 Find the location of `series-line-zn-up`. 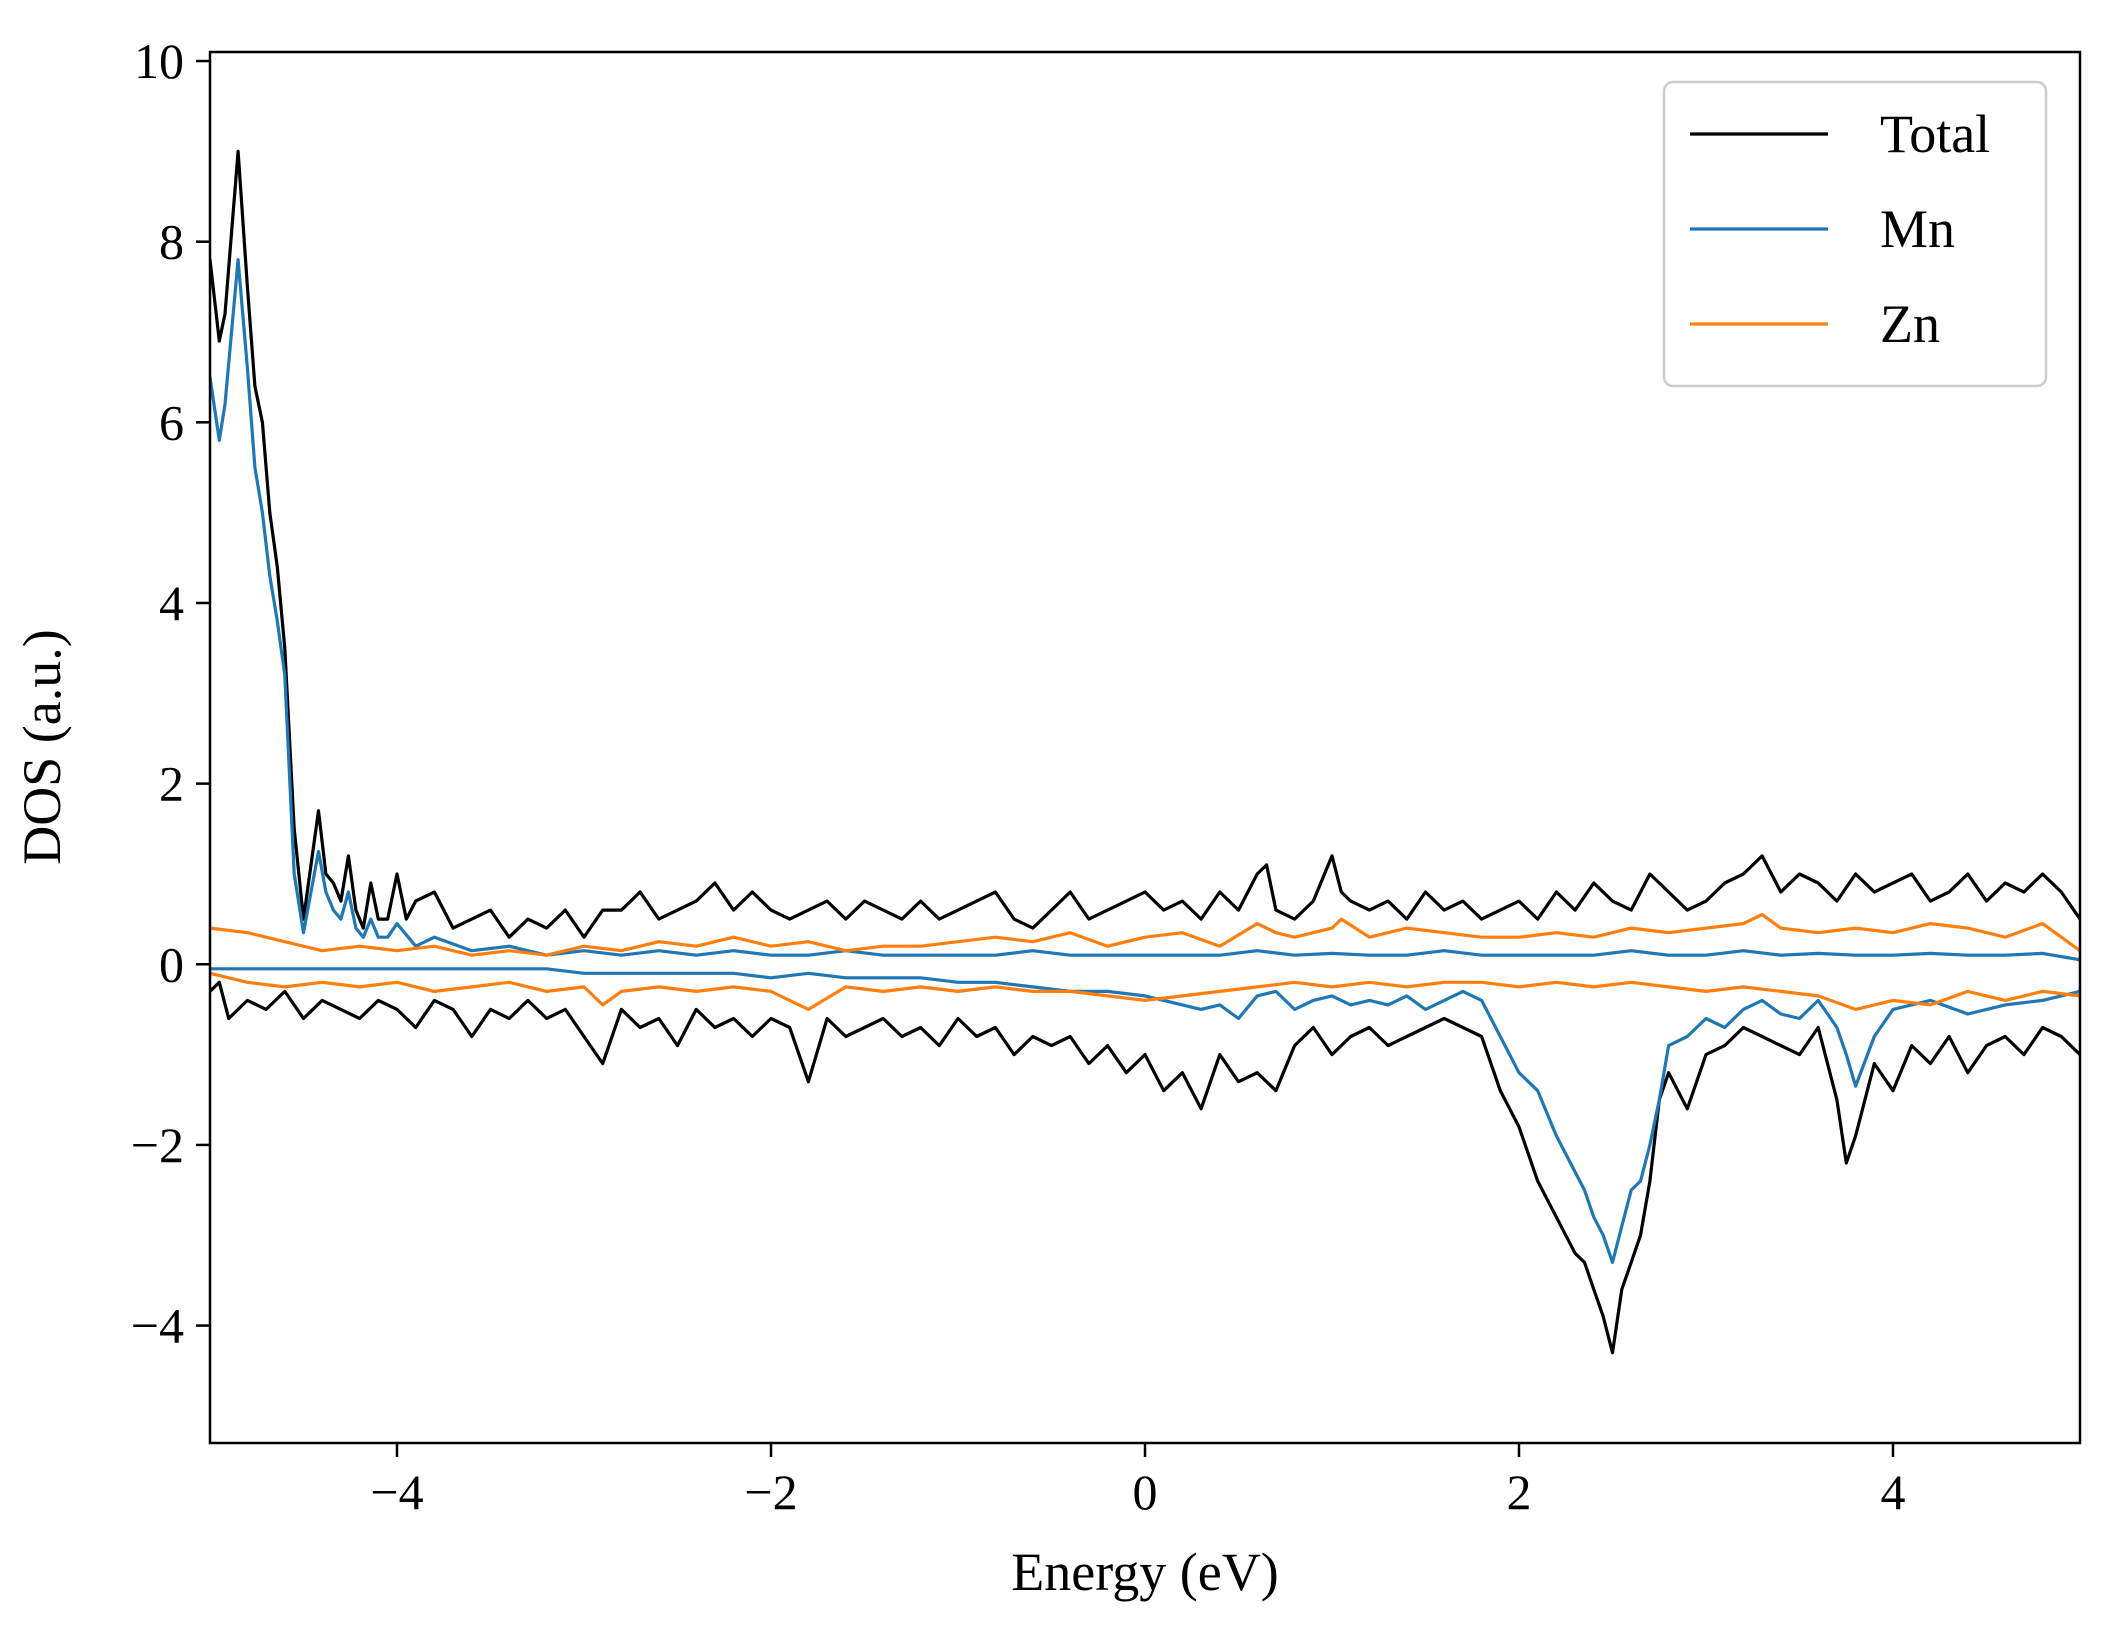

series-line-zn-up is located at coordinates (1145, 934).